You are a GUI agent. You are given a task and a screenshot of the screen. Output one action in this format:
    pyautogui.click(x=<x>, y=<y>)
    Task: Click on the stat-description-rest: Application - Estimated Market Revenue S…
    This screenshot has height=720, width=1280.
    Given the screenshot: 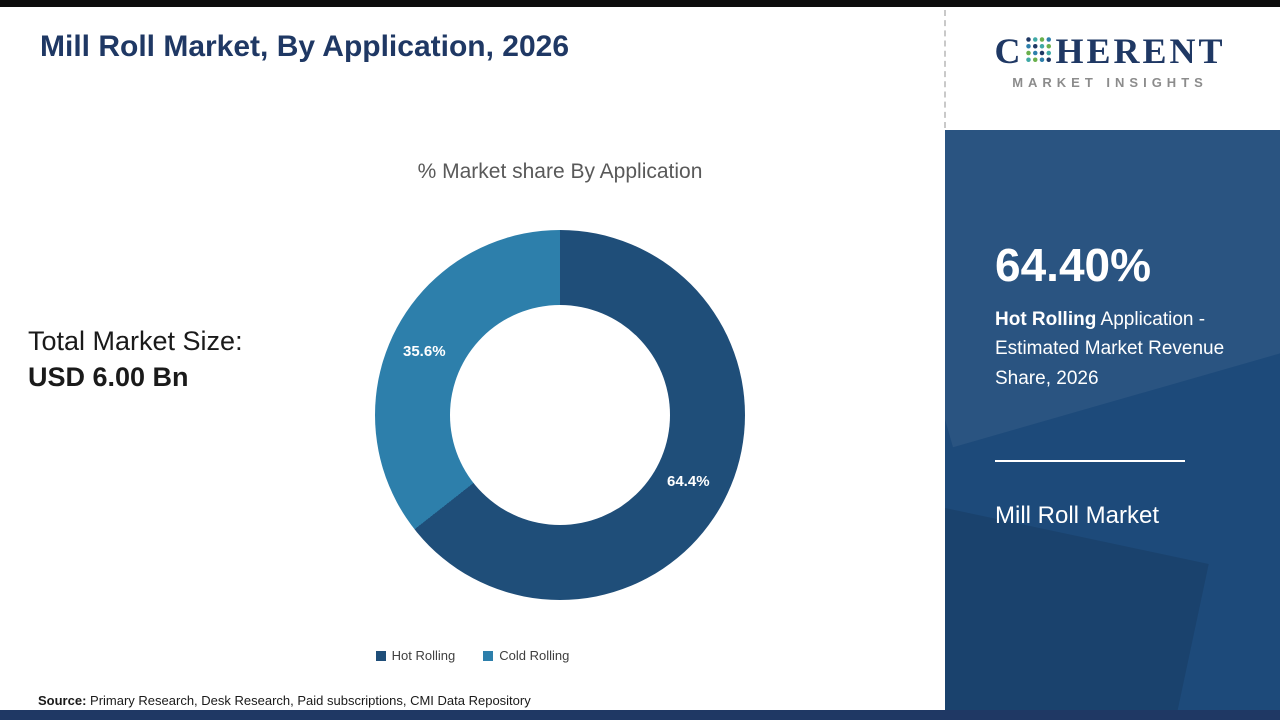 What is the action you would take?
    pyautogui.click(x=1110, y=349)
    